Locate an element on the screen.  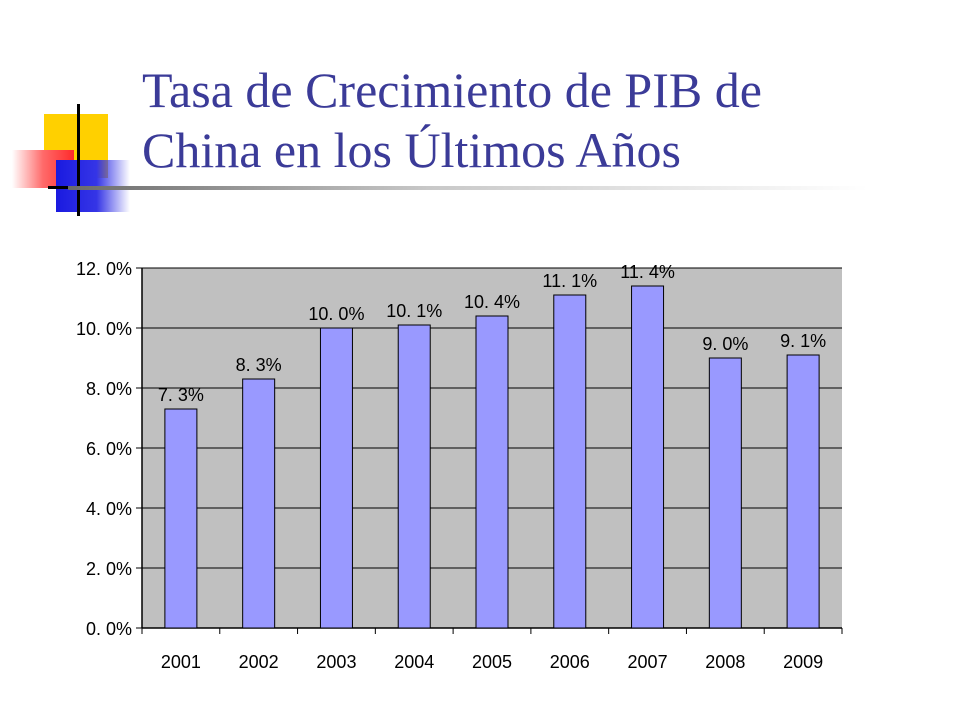
deco-vertical-line is located at coordinates (78, 160).